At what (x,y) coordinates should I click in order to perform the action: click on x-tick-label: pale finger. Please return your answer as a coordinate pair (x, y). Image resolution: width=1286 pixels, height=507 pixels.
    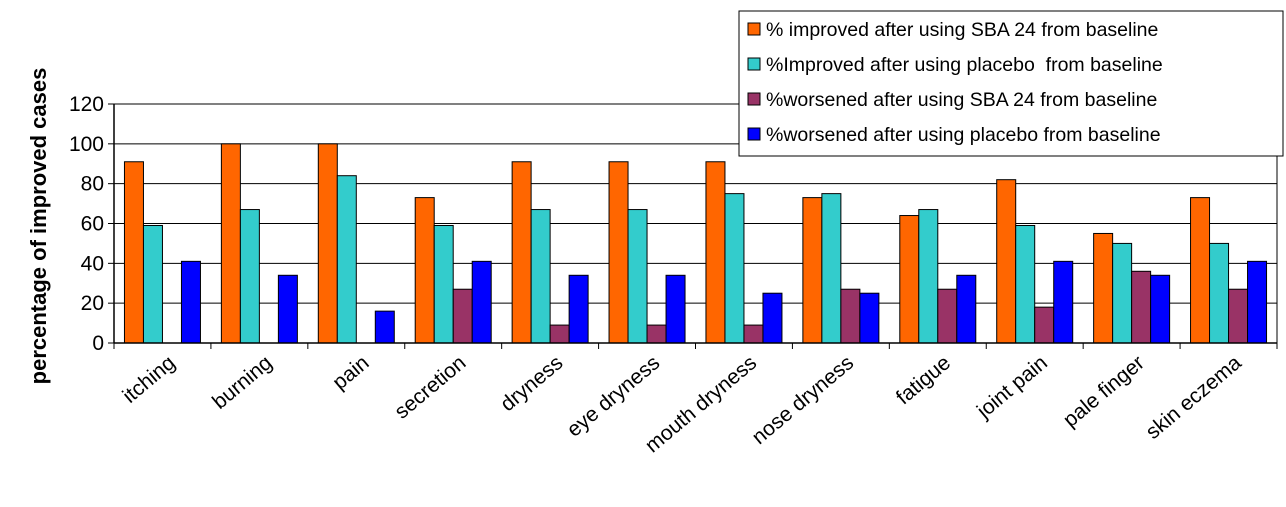
    Looking at the image, I should click on (1104, 391).